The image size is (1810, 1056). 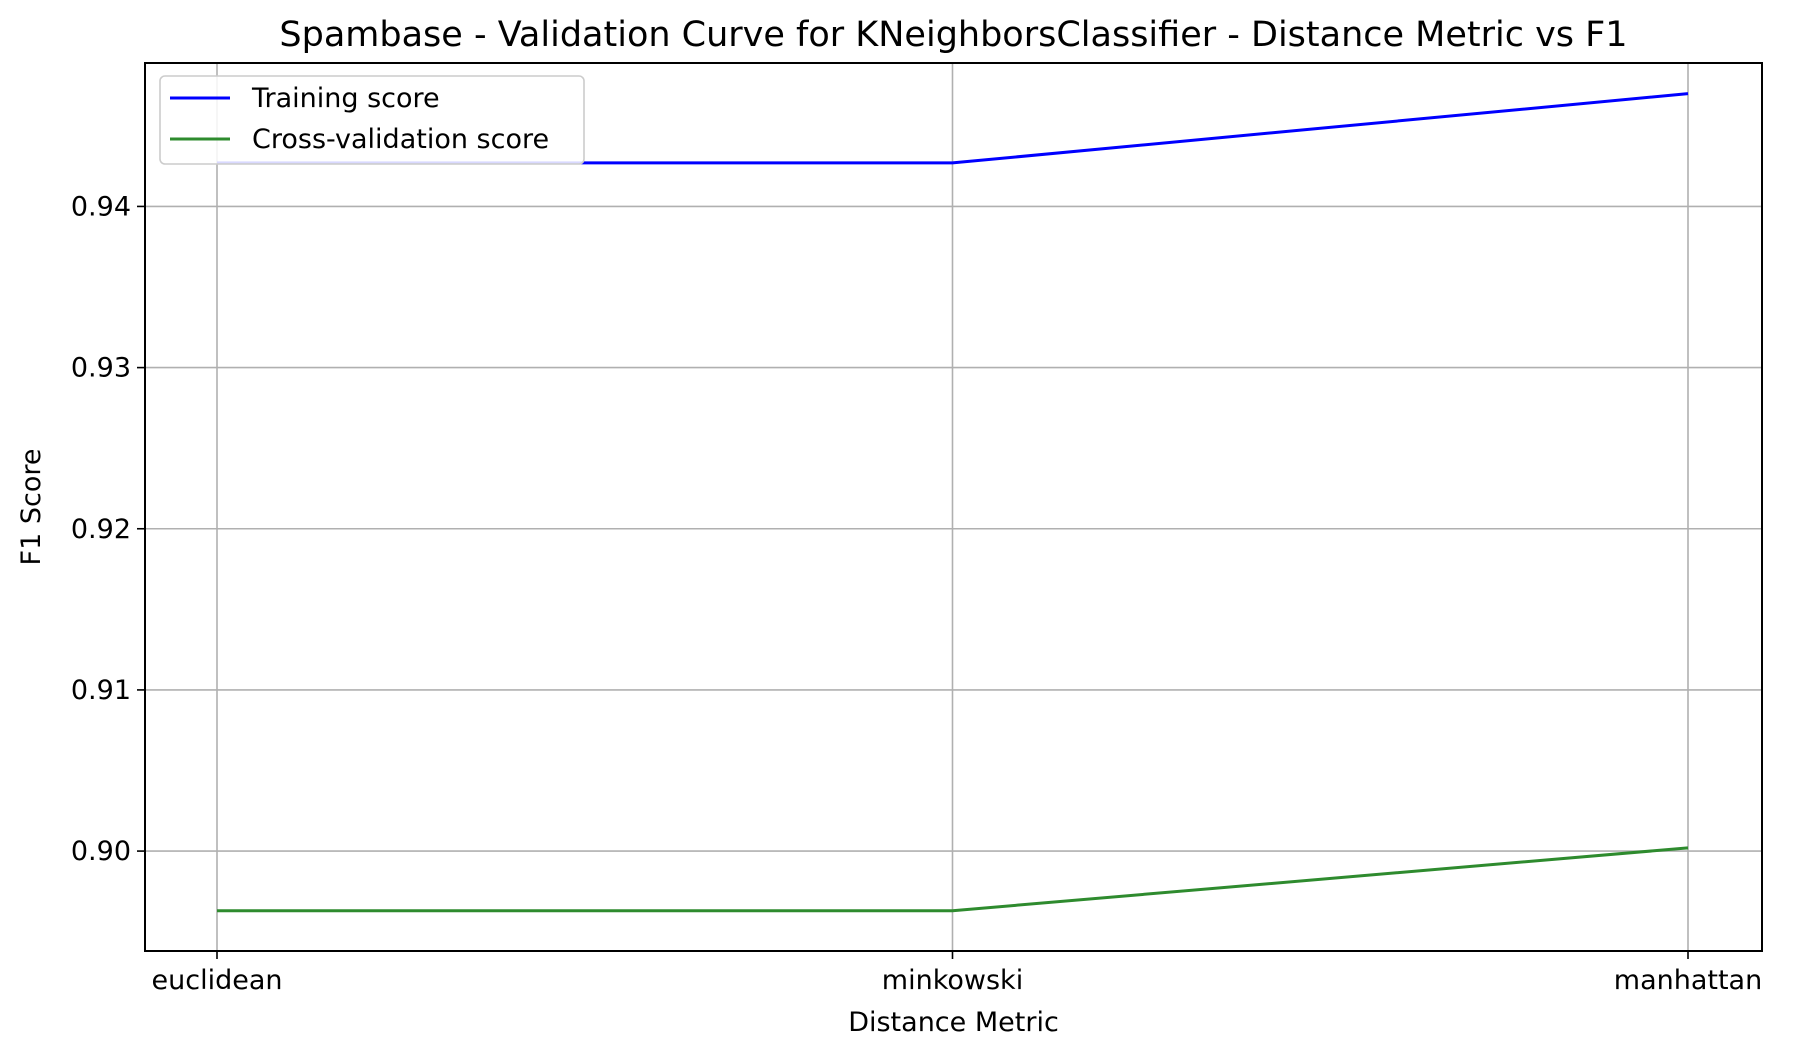 I want to click on y-tick-label: 0.92, so click(x=101, y=529).